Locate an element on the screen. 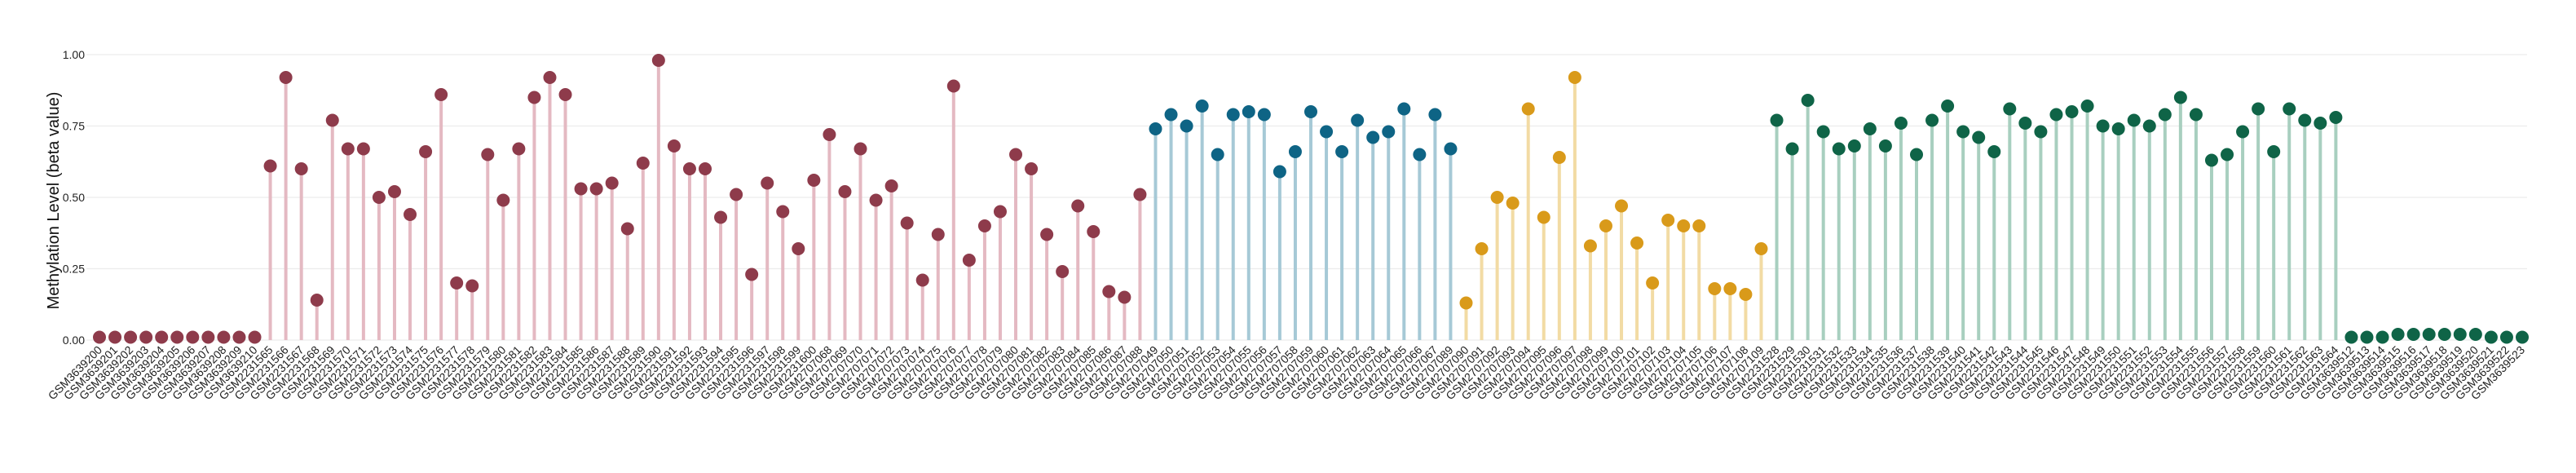  y-tick-label: 0.75 is located at coordinates (74, 126).